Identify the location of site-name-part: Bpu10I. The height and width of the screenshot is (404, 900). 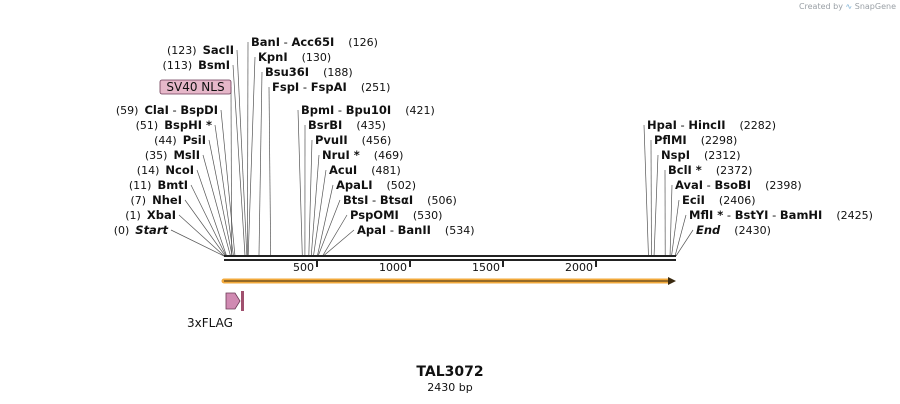
(368, 110).